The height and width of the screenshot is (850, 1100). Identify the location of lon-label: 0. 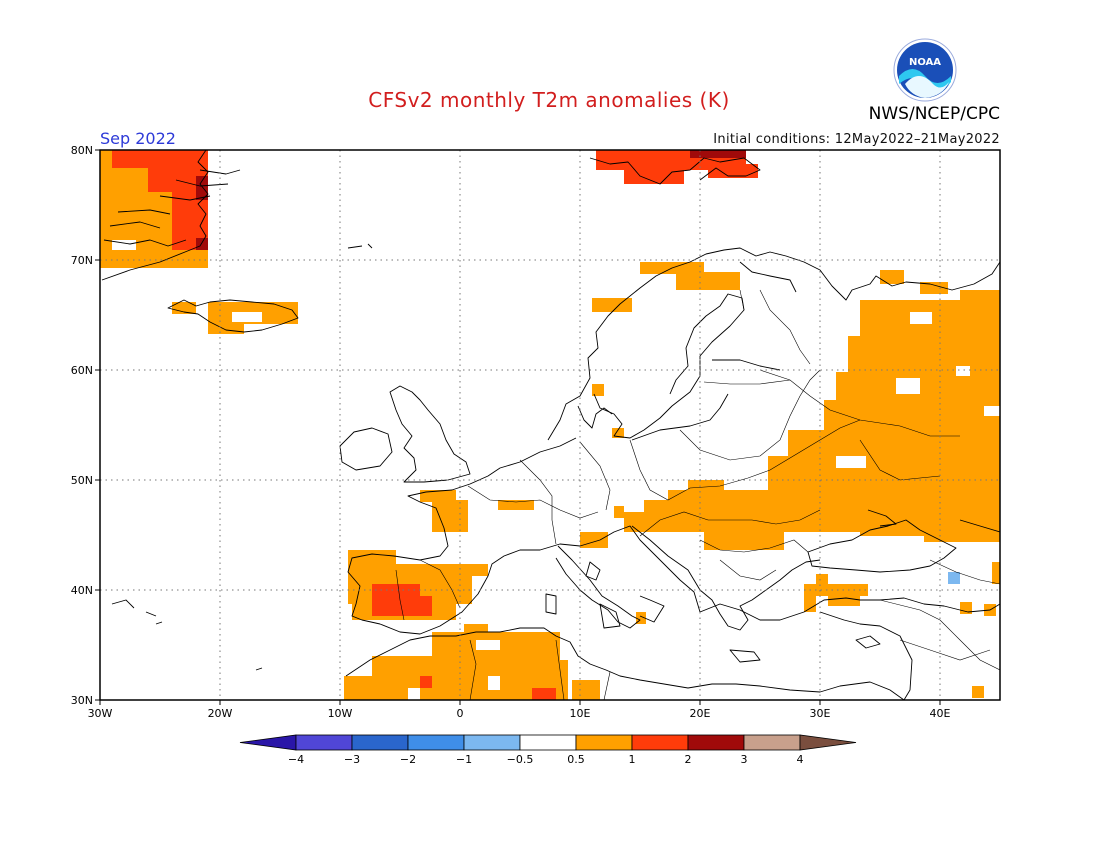
(460, 713).